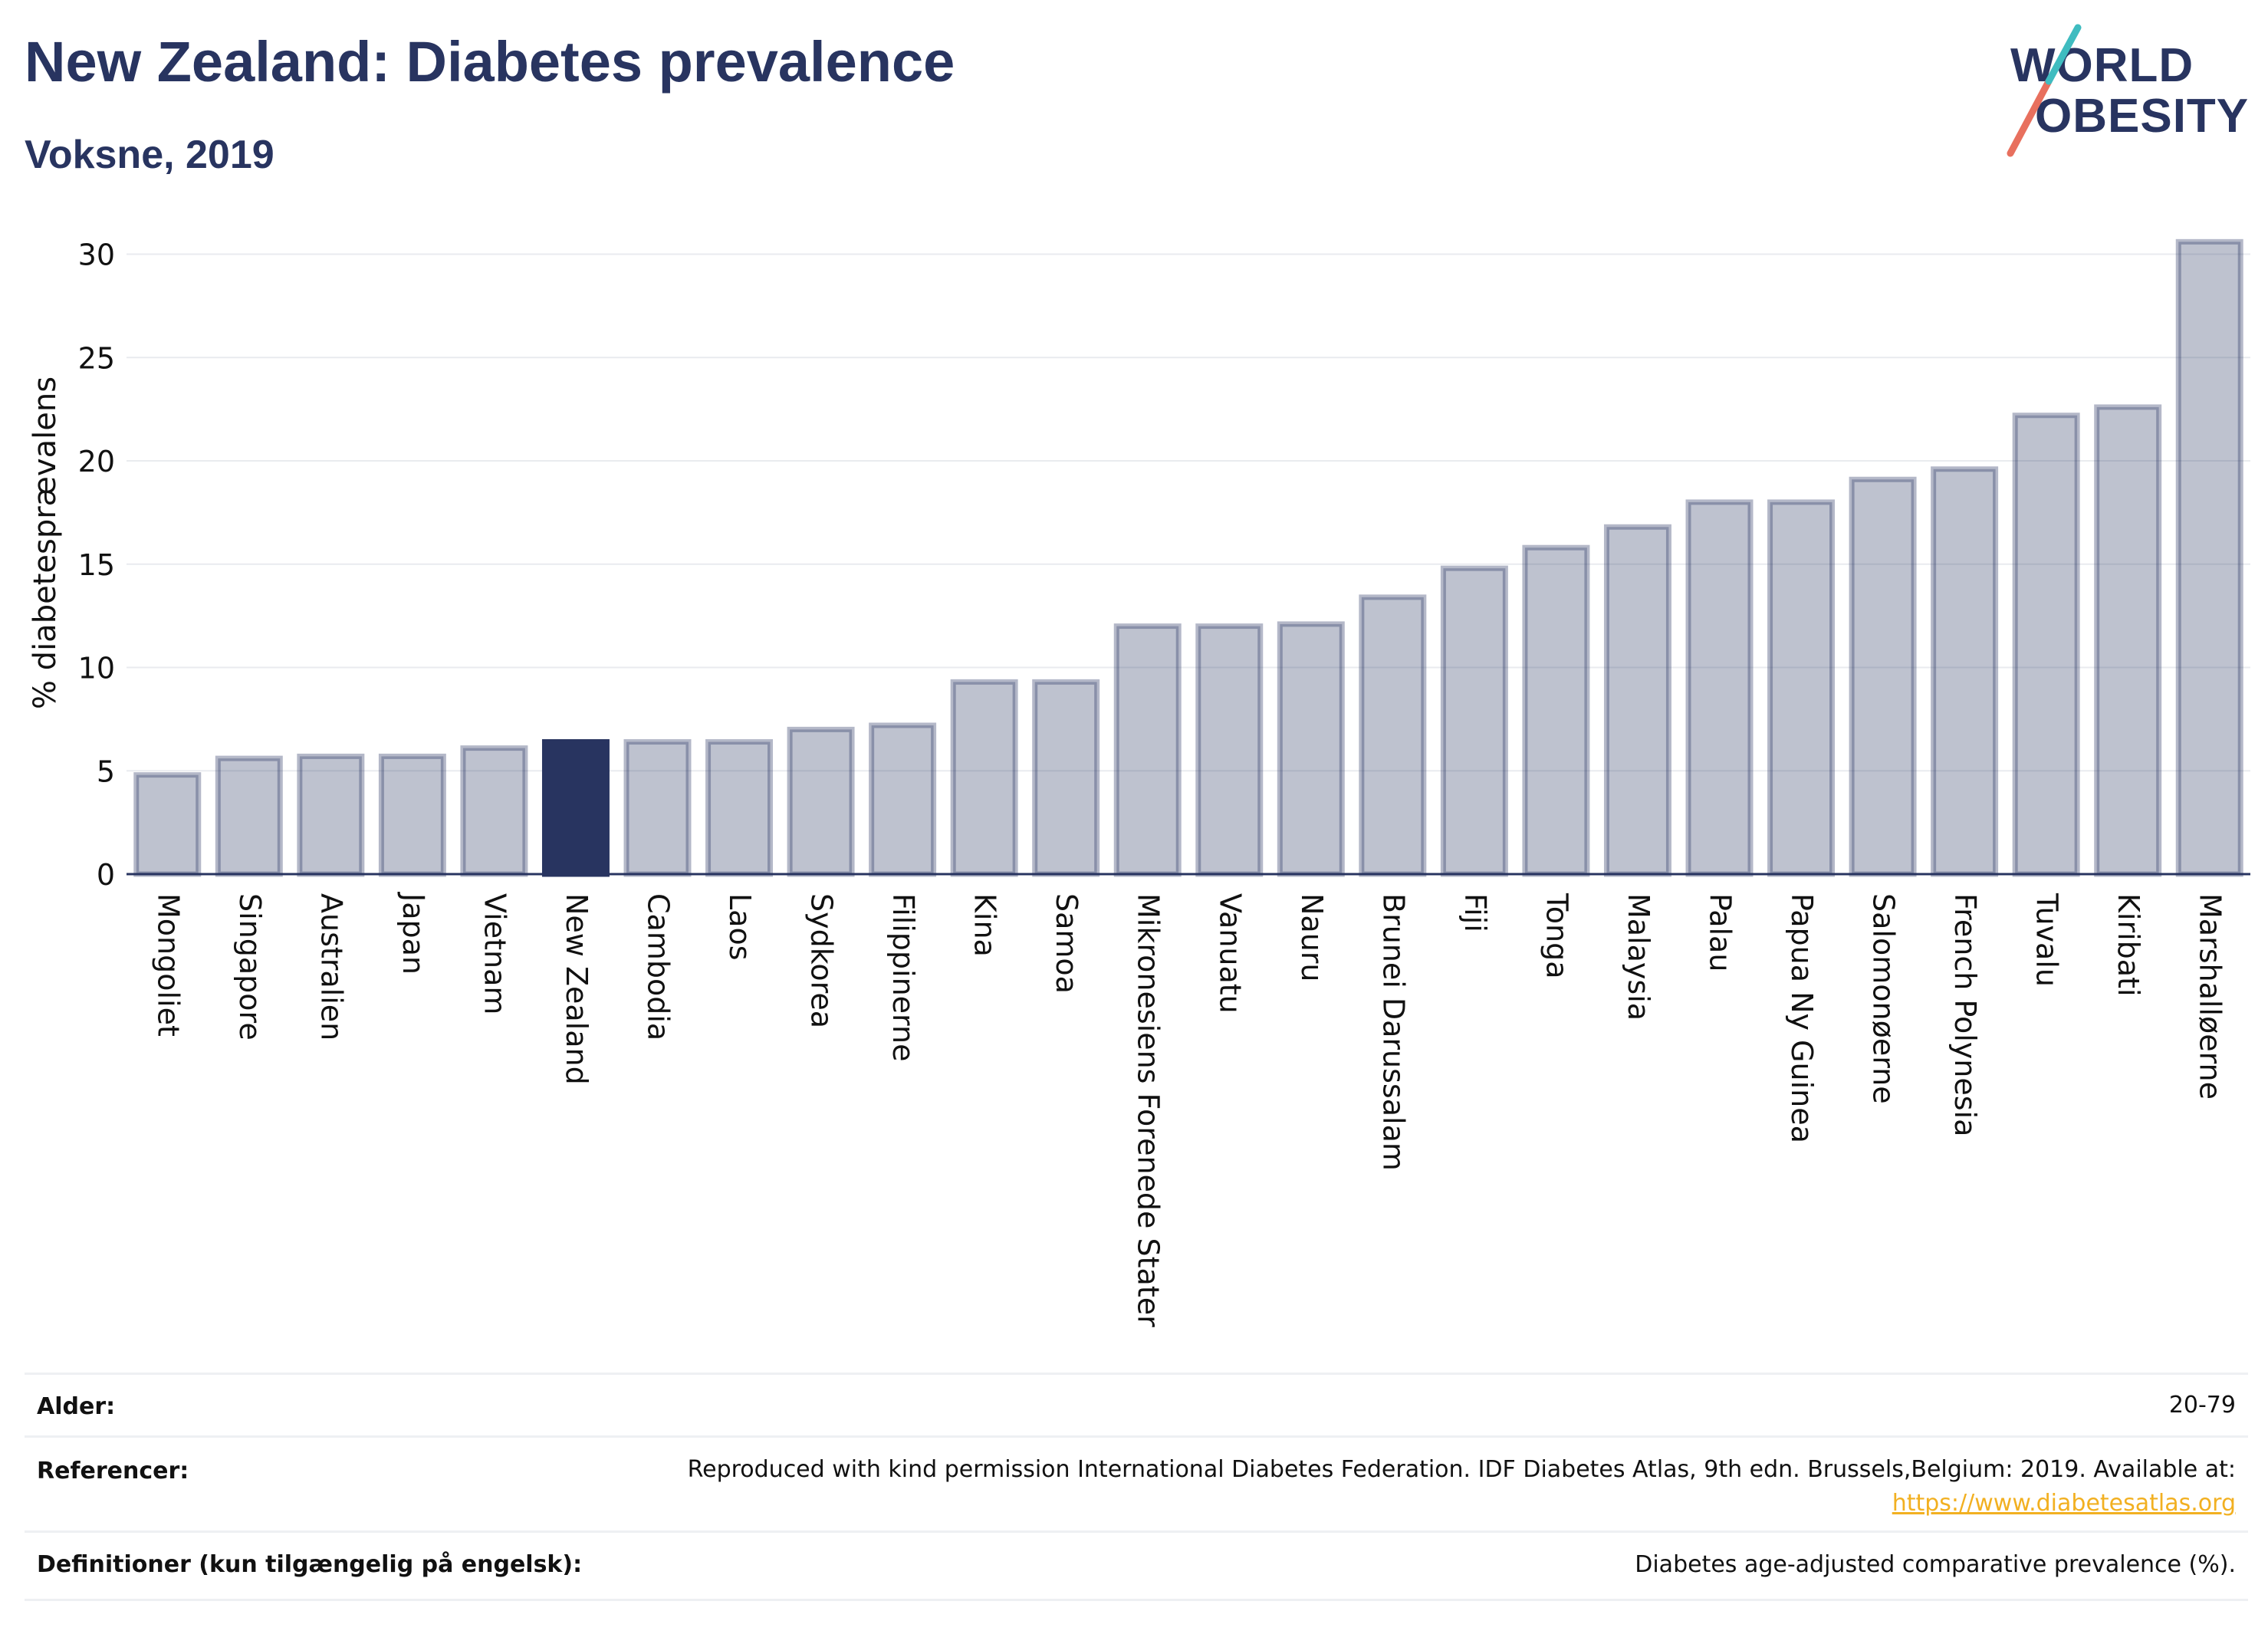 The image size is (2268, 1634). What do you see at coordinates (740, 927) in the screenshot?
I see `x-tick-label: Laos` at bounding box center [740, 927].